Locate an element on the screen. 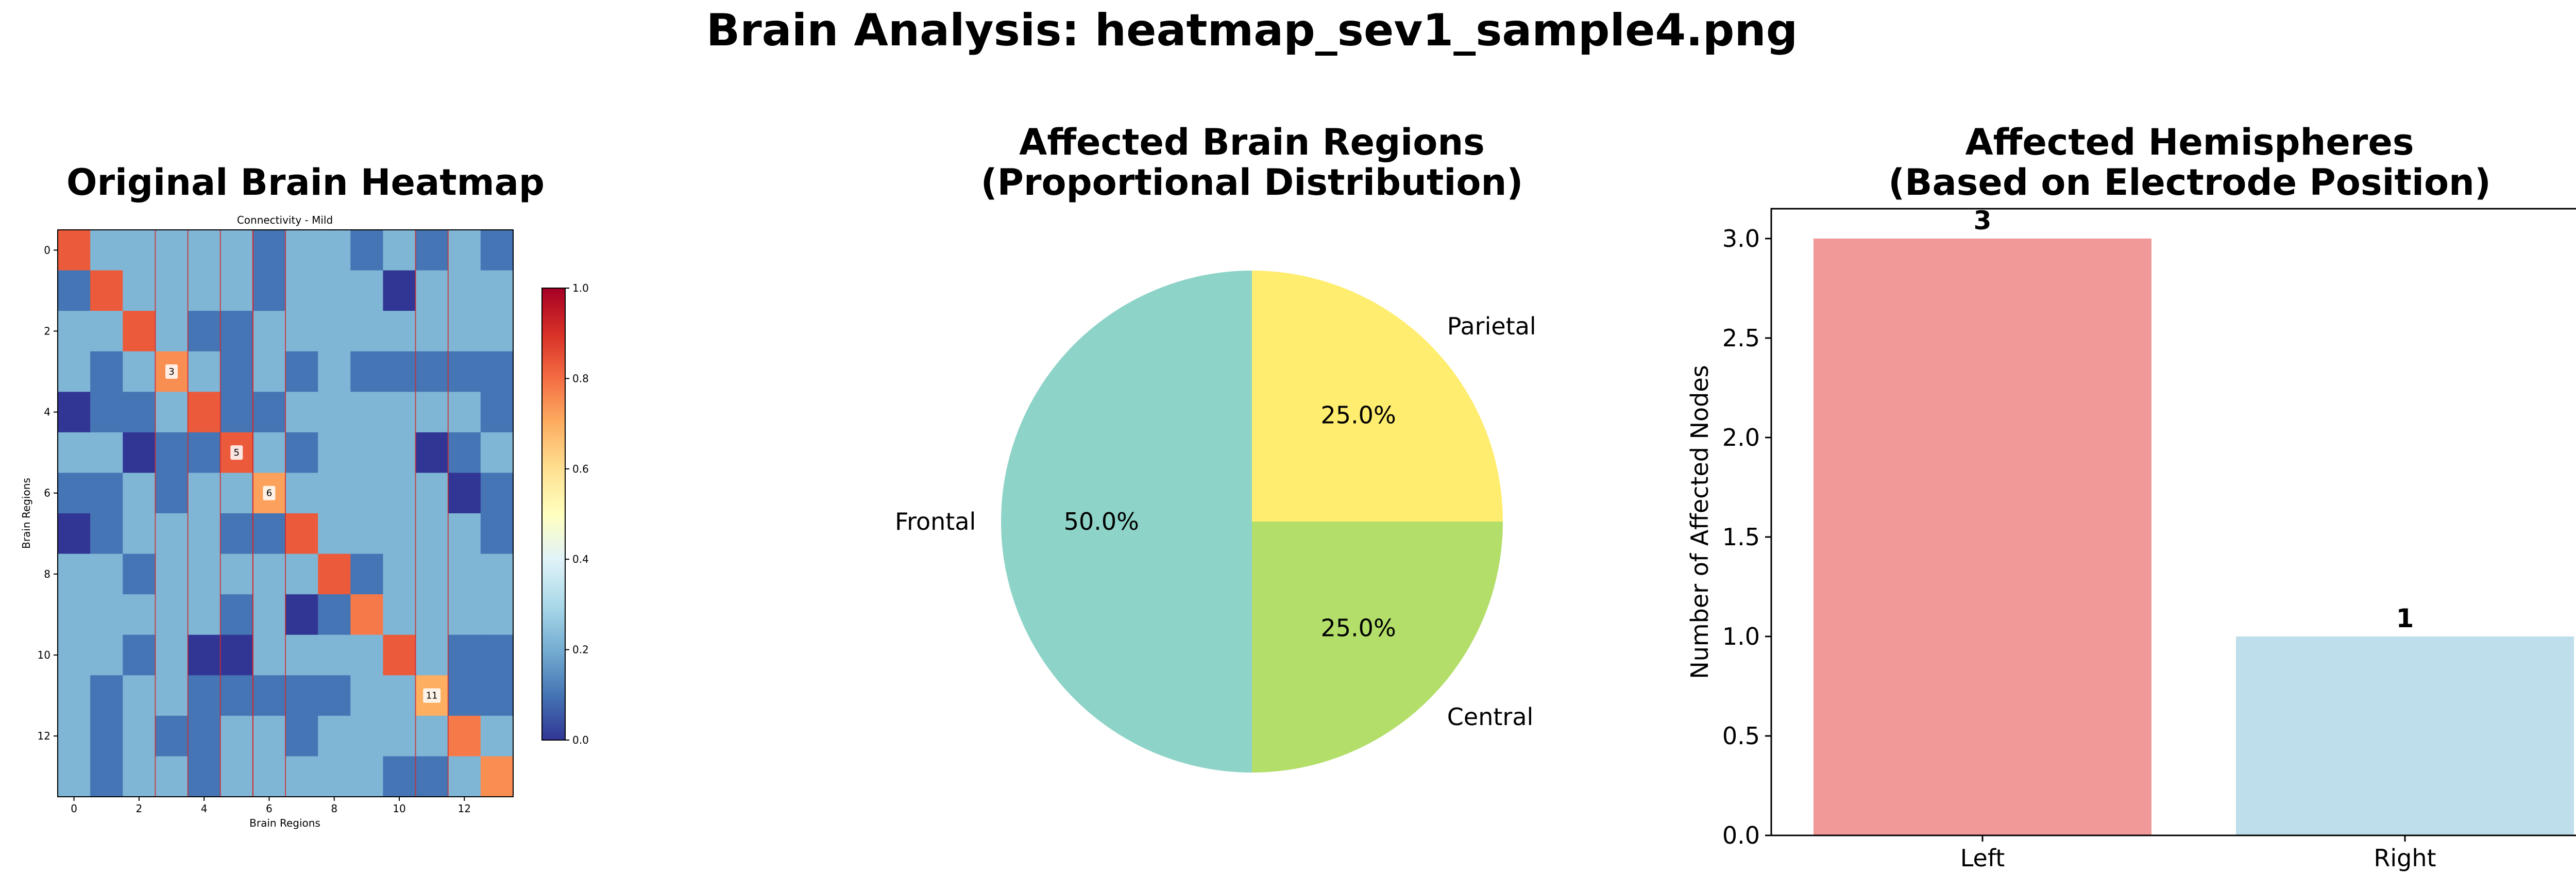 The height and width of the screenshot is (889, 2576). bar-y-ticks: 0.0 0.5 1.0 1.5 2.0 2.5 3.0 is located at coordinates (1746, 537).